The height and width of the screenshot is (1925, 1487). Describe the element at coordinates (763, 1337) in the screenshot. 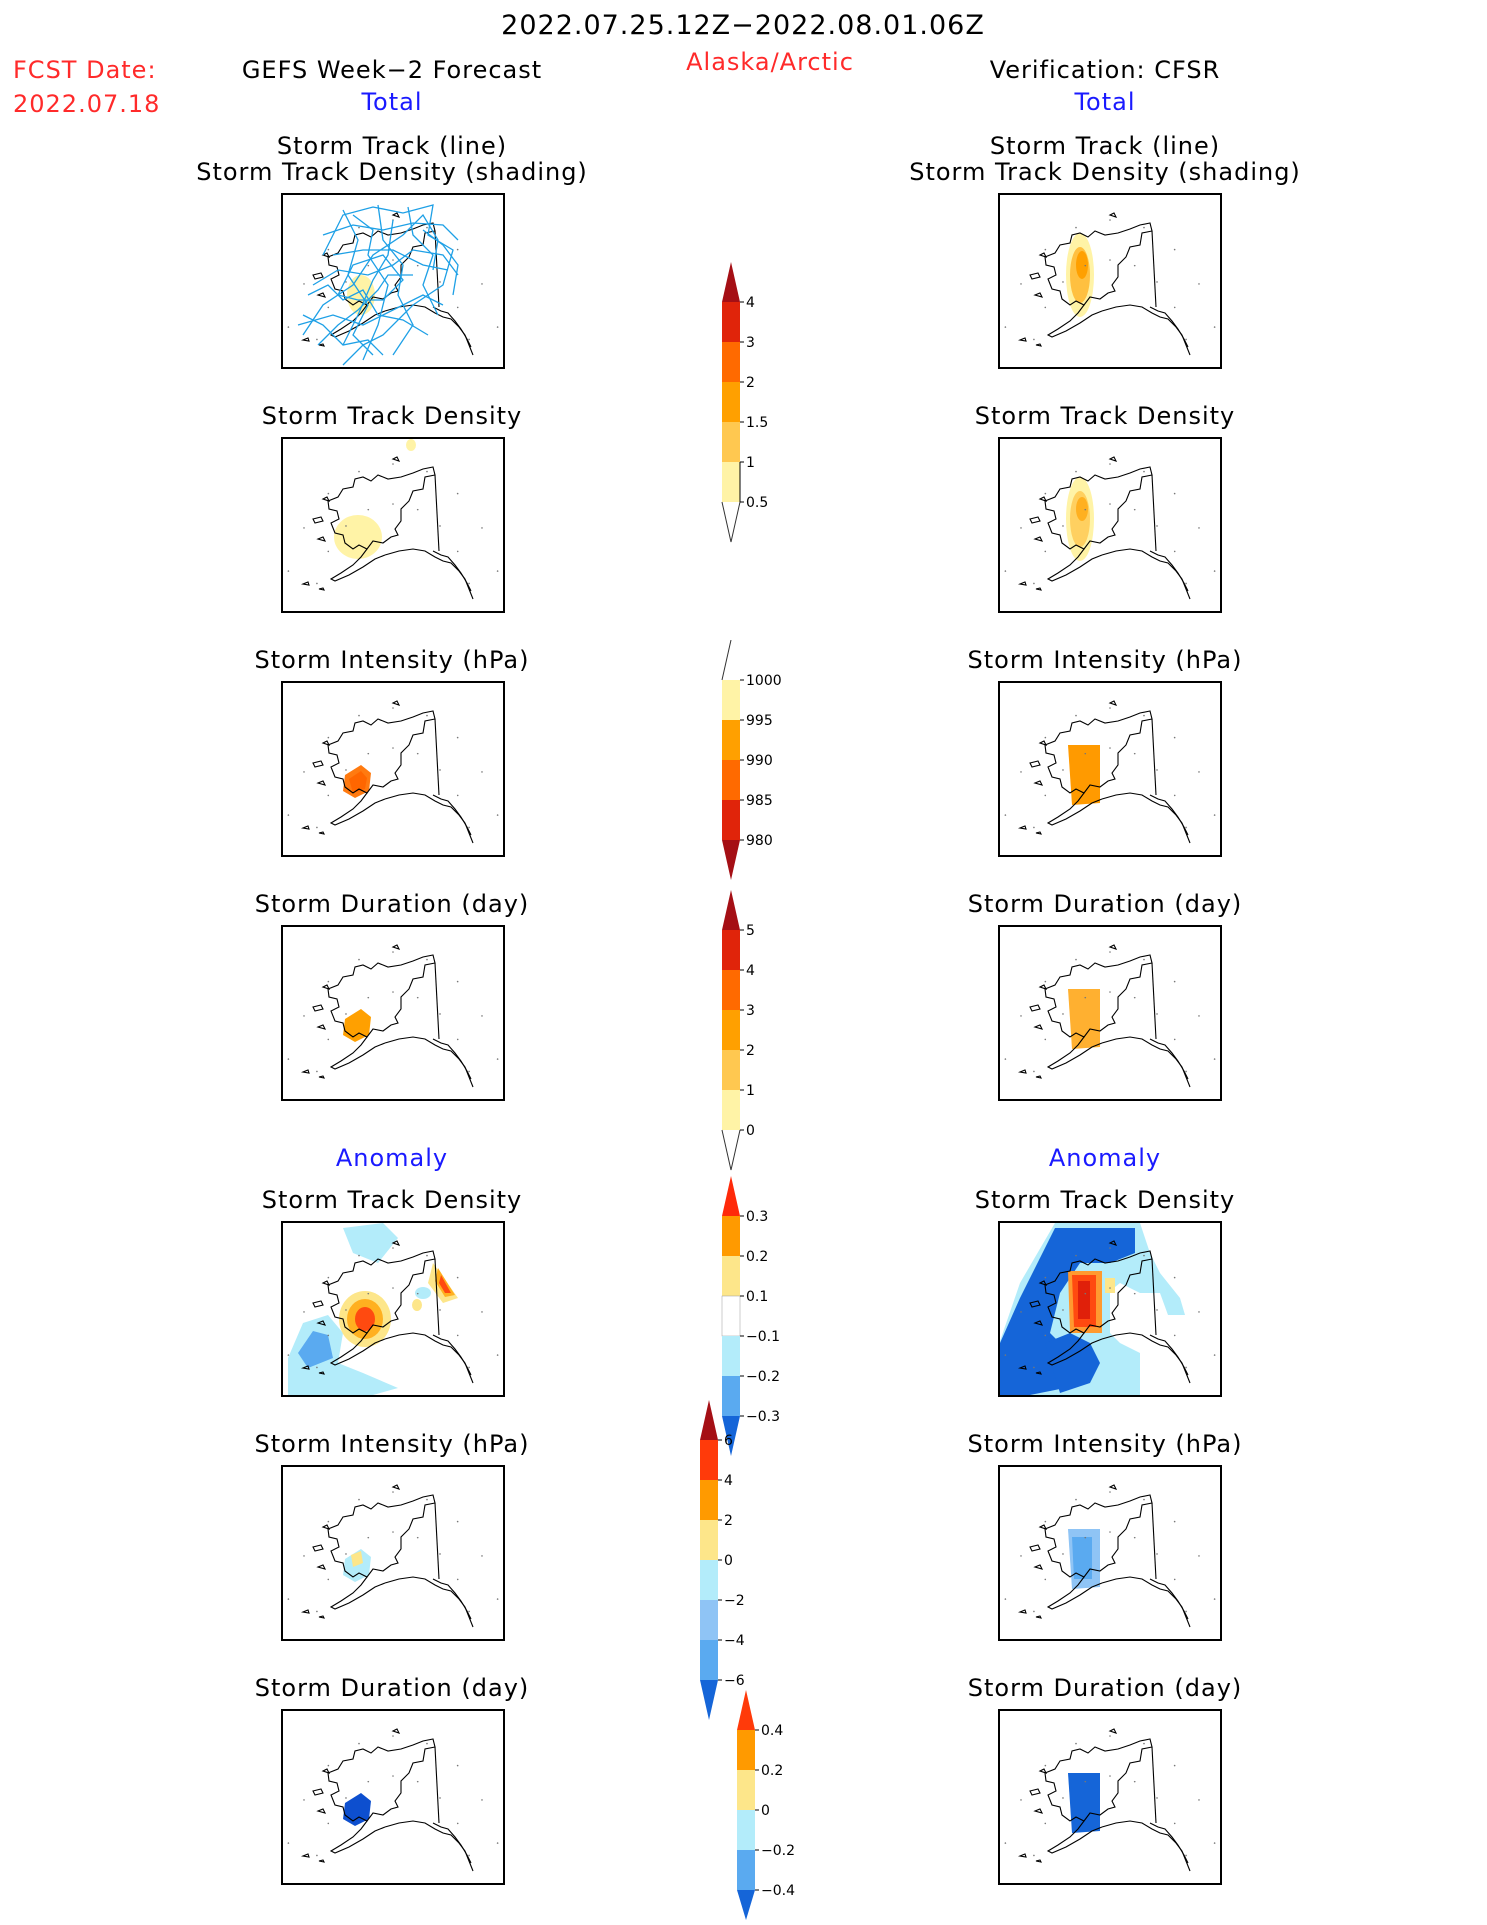

I see `cbar-label: −0.1` at that location.